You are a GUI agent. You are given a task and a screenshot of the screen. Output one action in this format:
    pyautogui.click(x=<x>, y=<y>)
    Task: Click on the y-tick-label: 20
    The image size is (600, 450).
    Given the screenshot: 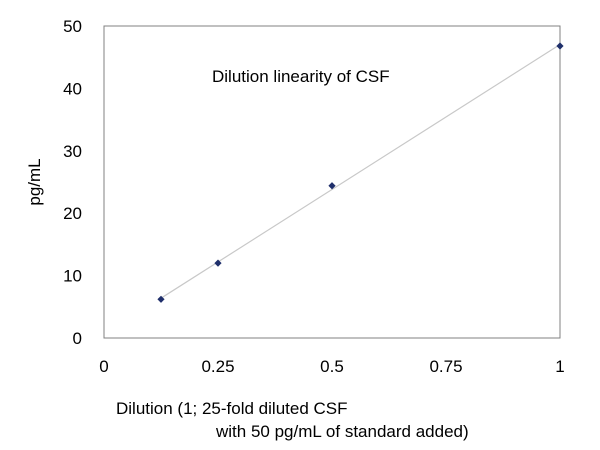 What is the action you would take?
    pyautogui.click(x=72, y=213)
    